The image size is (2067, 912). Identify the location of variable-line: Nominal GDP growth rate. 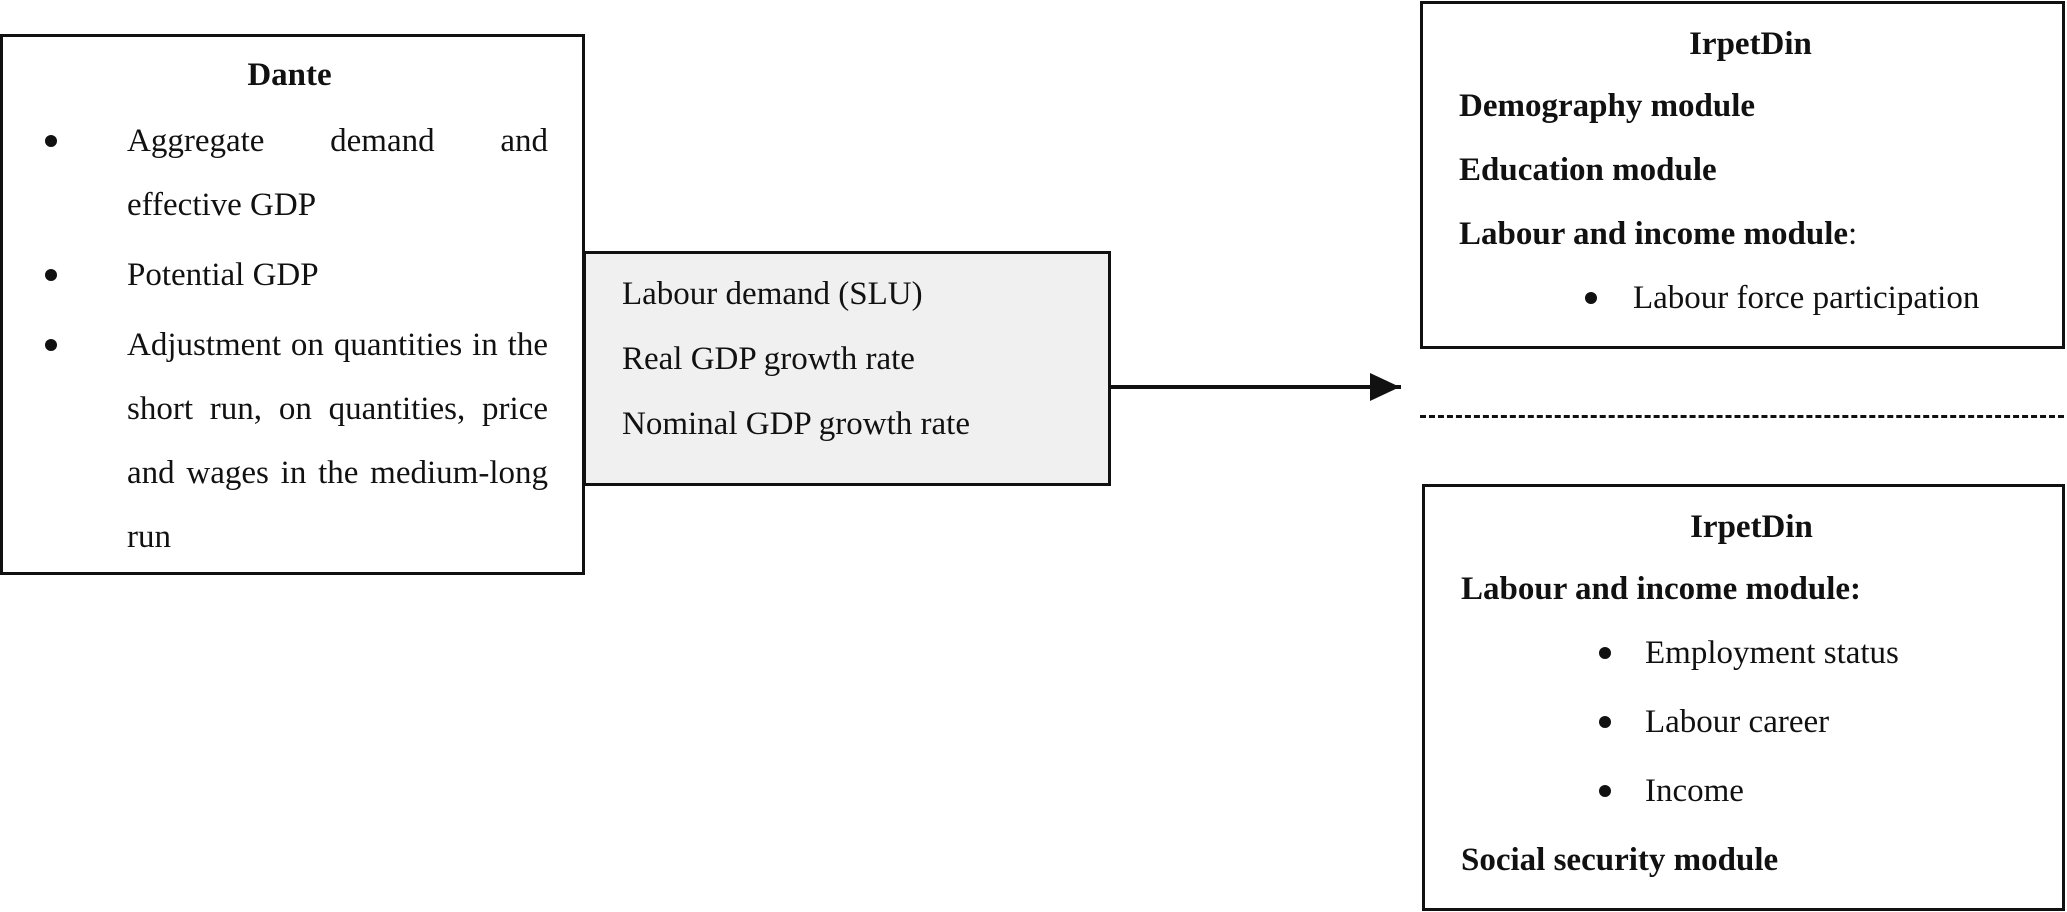
(796, 424).